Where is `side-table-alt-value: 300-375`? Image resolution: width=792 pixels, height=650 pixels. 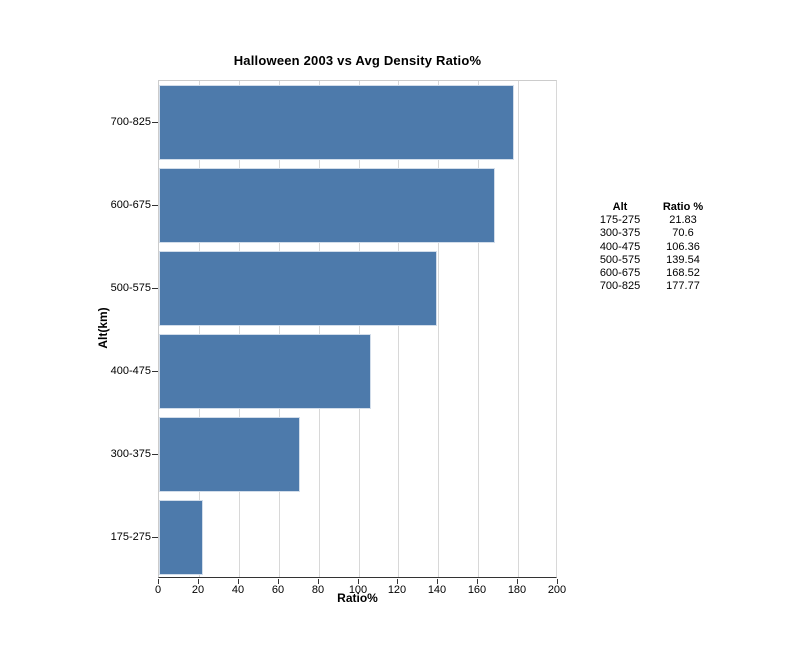 side-table-alt-value: 300-375 is located at coordinates (620, 233).